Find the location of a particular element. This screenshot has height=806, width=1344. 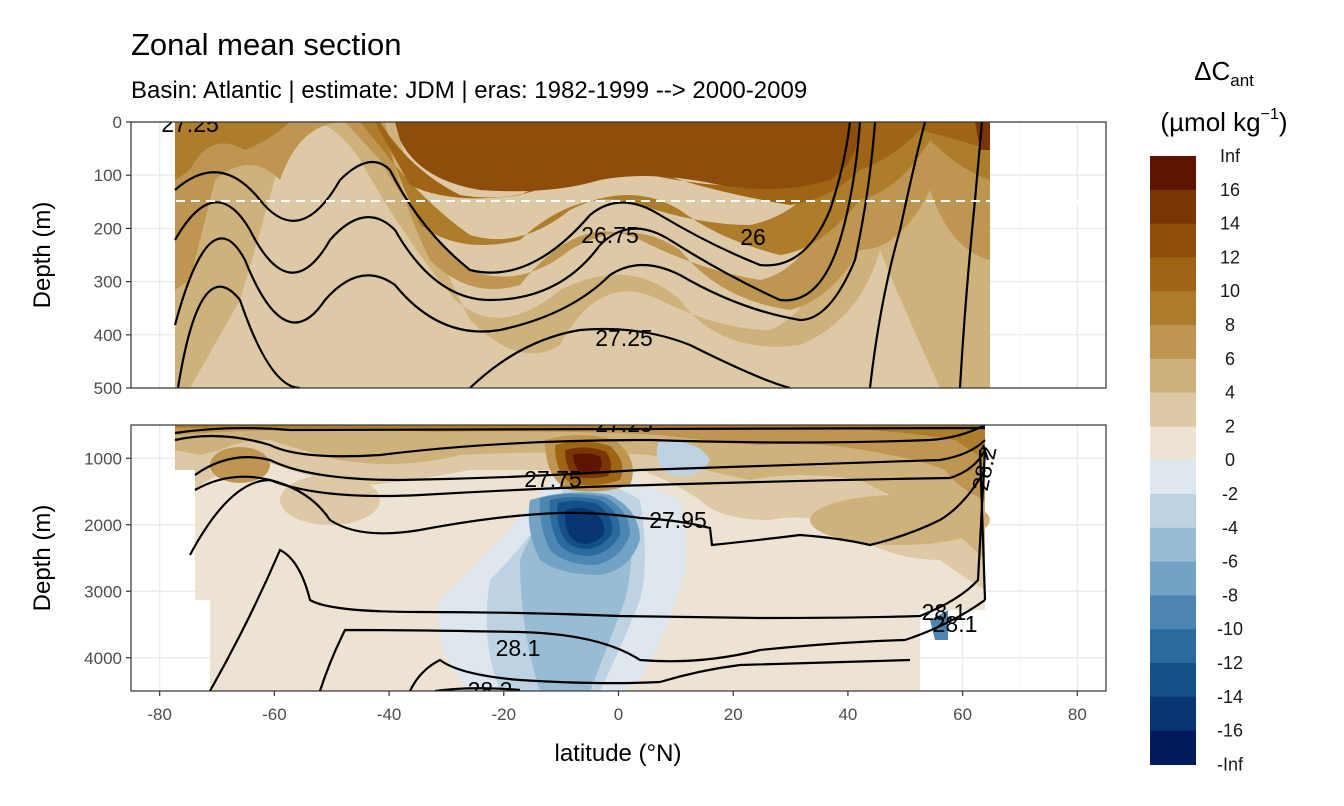

legend-label: 16 is located at coordinates (1230, 190).